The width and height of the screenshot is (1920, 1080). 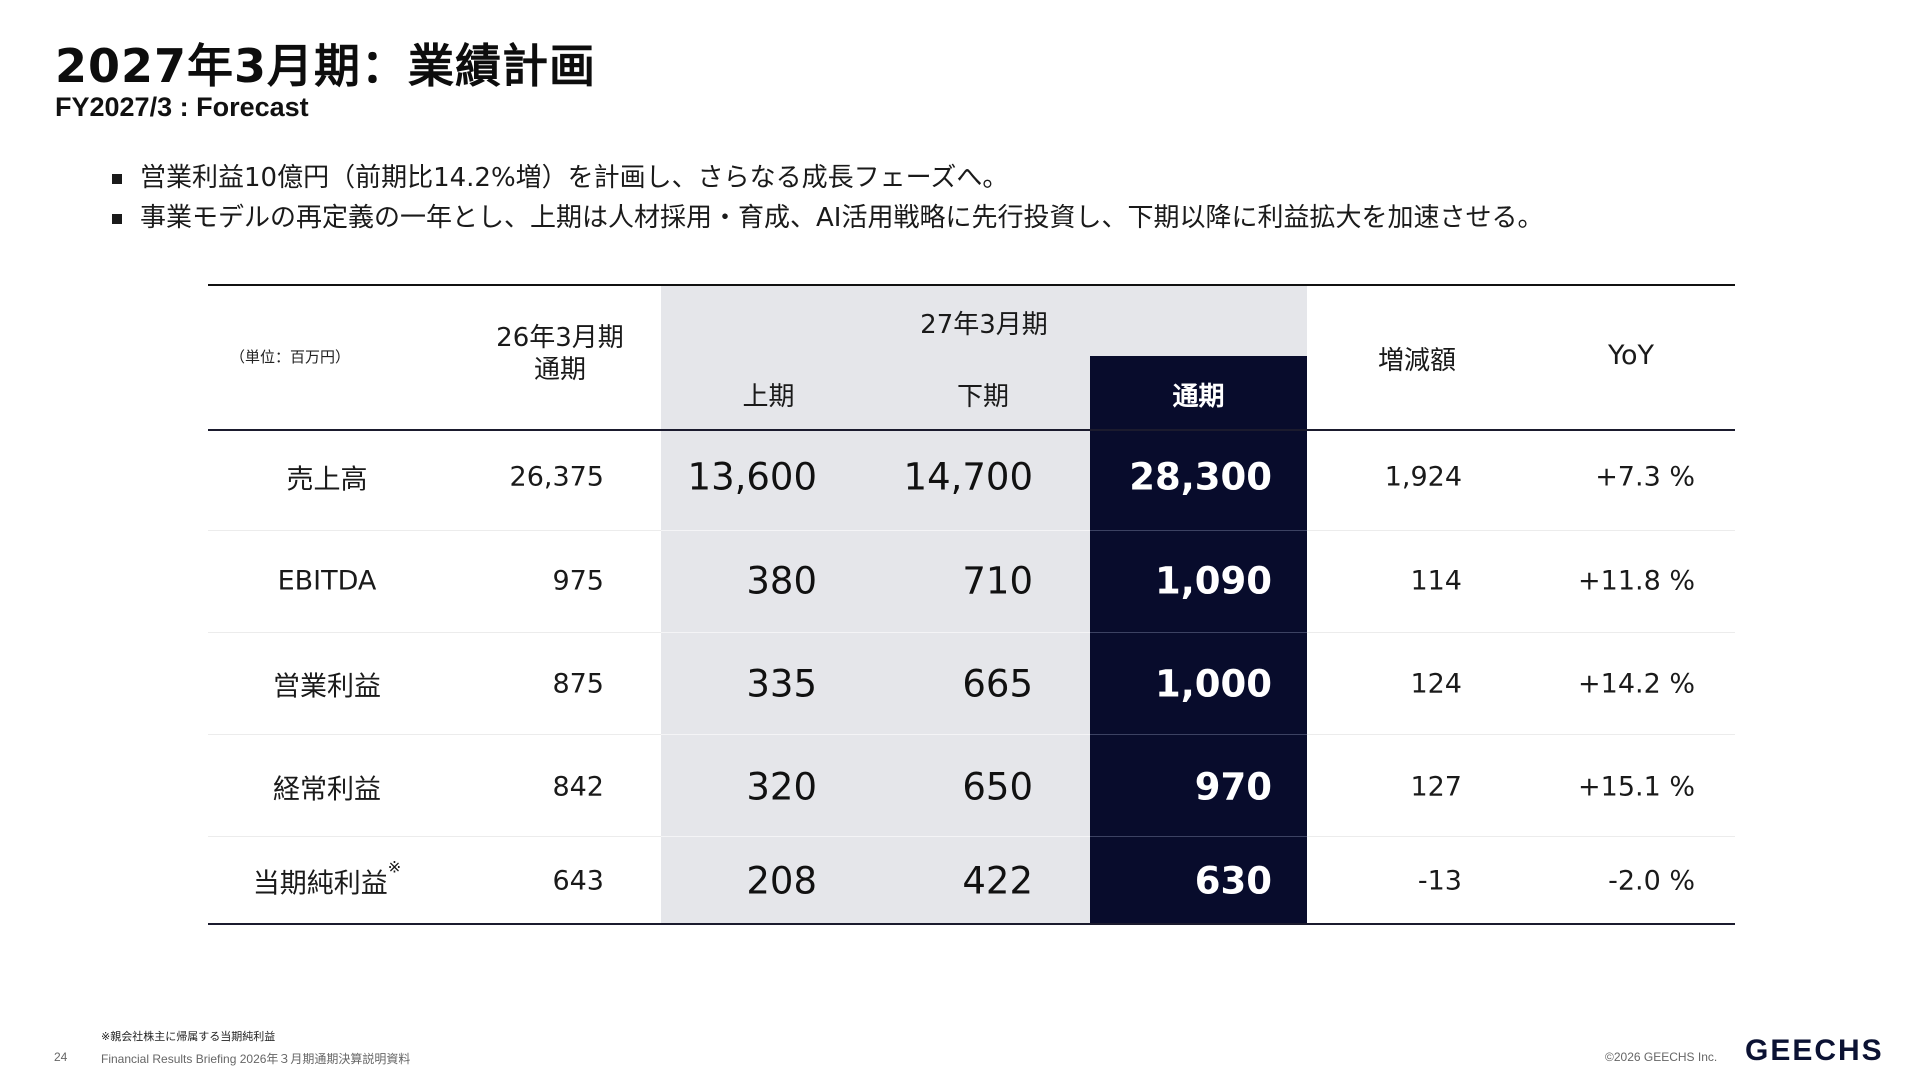 What do you see at coordinates (1213, 581) in the screenshot?
I see `cell-full-year: 1,090` at bounding box center [1213, 581].